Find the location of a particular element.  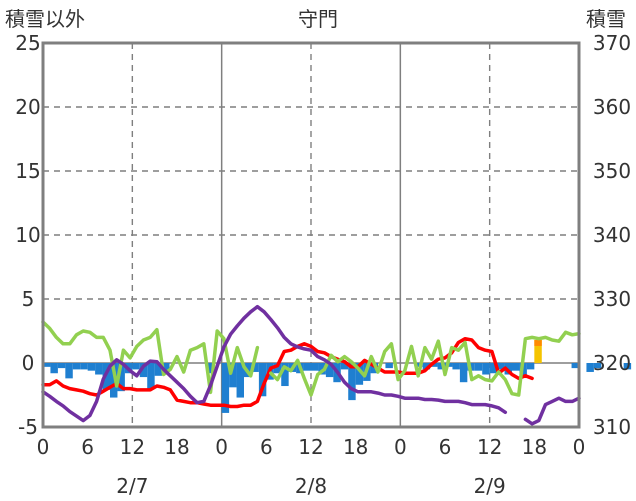

left-tick-label: 20 is located at coordinates (27, 107).